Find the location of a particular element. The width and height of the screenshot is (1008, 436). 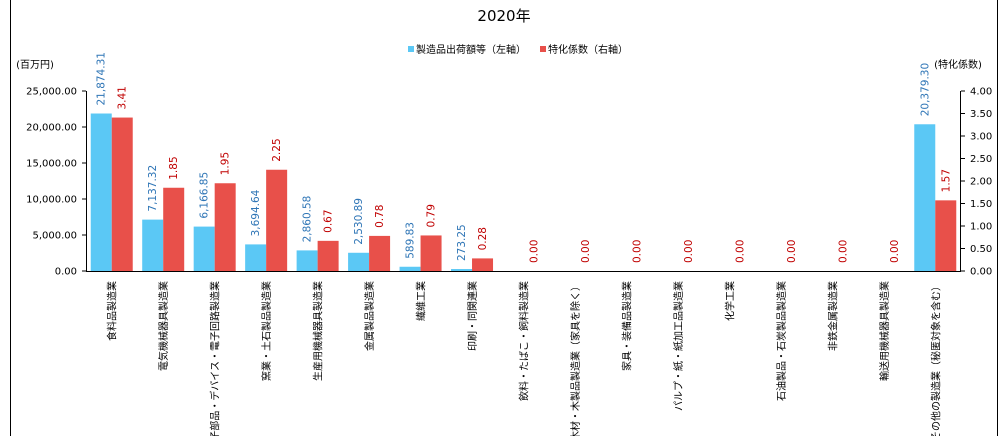

y-right-tick-label: 1.50 is located at coordinates (981, 204).